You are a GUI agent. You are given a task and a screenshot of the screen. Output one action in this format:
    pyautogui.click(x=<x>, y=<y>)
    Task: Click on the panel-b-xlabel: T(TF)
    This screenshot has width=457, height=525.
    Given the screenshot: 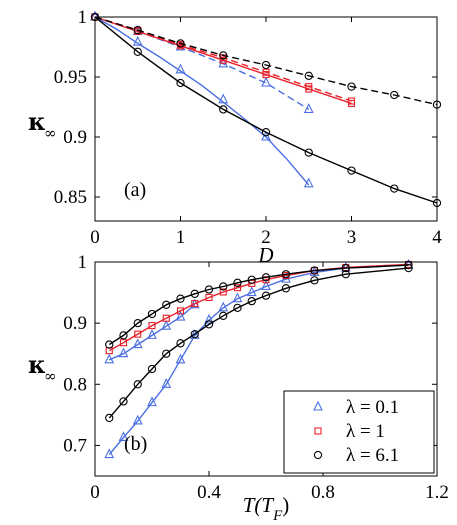 What is the action you would take?
    pyautogui.click(x=266, y=508)
    